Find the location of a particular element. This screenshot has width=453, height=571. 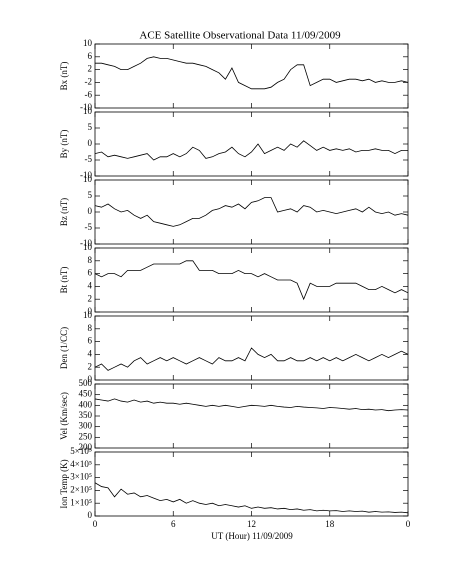

y-tick-label: 300 is located at coordinates (86, 426).